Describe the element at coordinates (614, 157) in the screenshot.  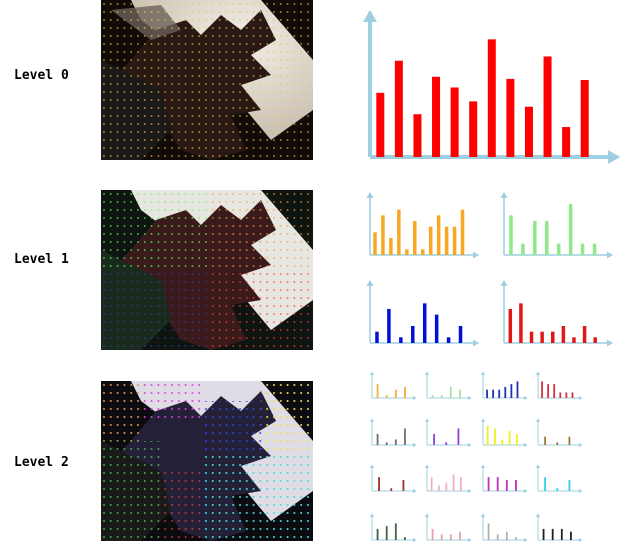
I see `level-0-hist-x-arrow` at that location.